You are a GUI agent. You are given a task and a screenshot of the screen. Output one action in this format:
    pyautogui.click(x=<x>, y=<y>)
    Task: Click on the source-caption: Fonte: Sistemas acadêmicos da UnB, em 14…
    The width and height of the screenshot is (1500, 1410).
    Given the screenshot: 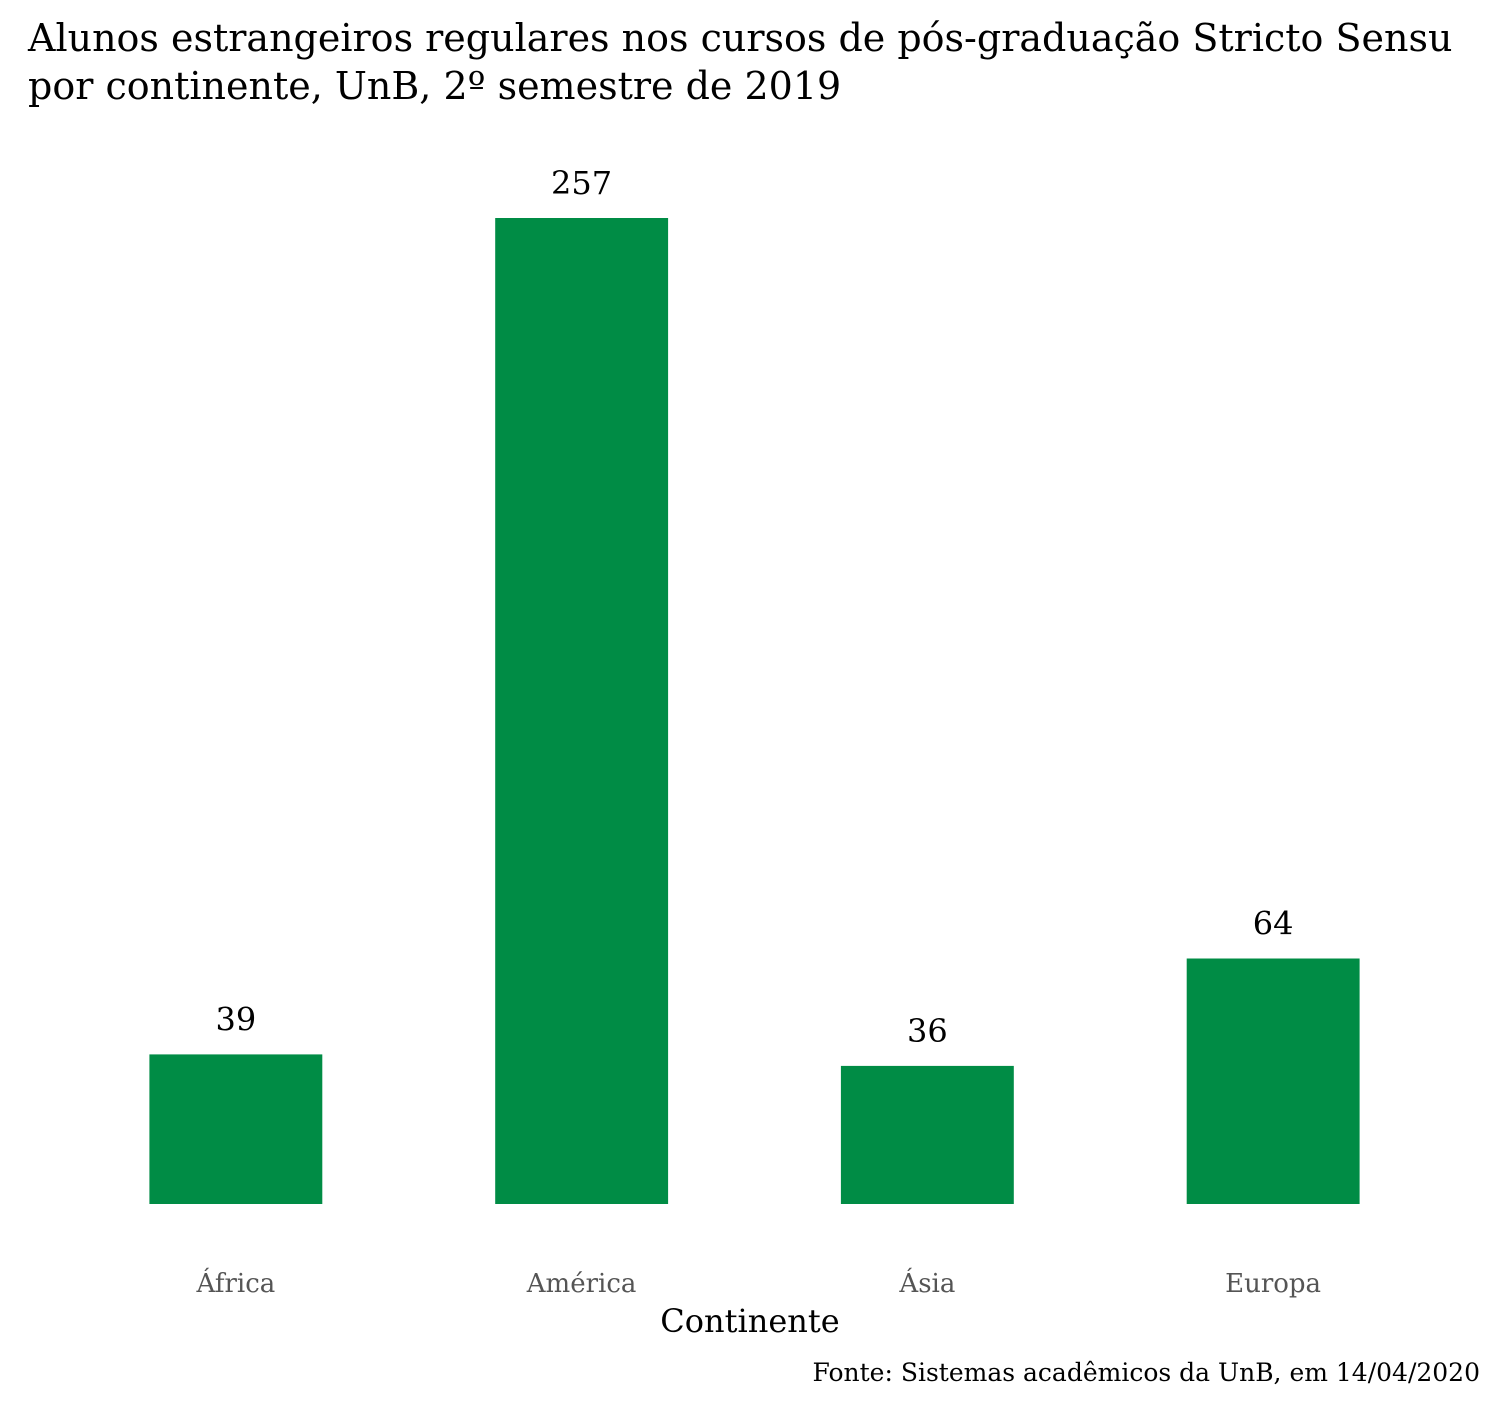 What is the action you would take?
    pyautogui.click(x=1146, y=1372)
    